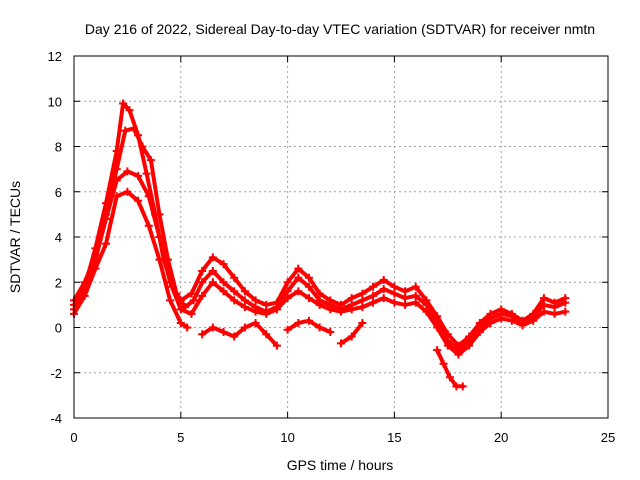 Image resolution: width=640 pixels, height=480 pixels. Describe the element at coordinates (58, 328) in the screenshot. I see `y-tick-label: 0` at that location.